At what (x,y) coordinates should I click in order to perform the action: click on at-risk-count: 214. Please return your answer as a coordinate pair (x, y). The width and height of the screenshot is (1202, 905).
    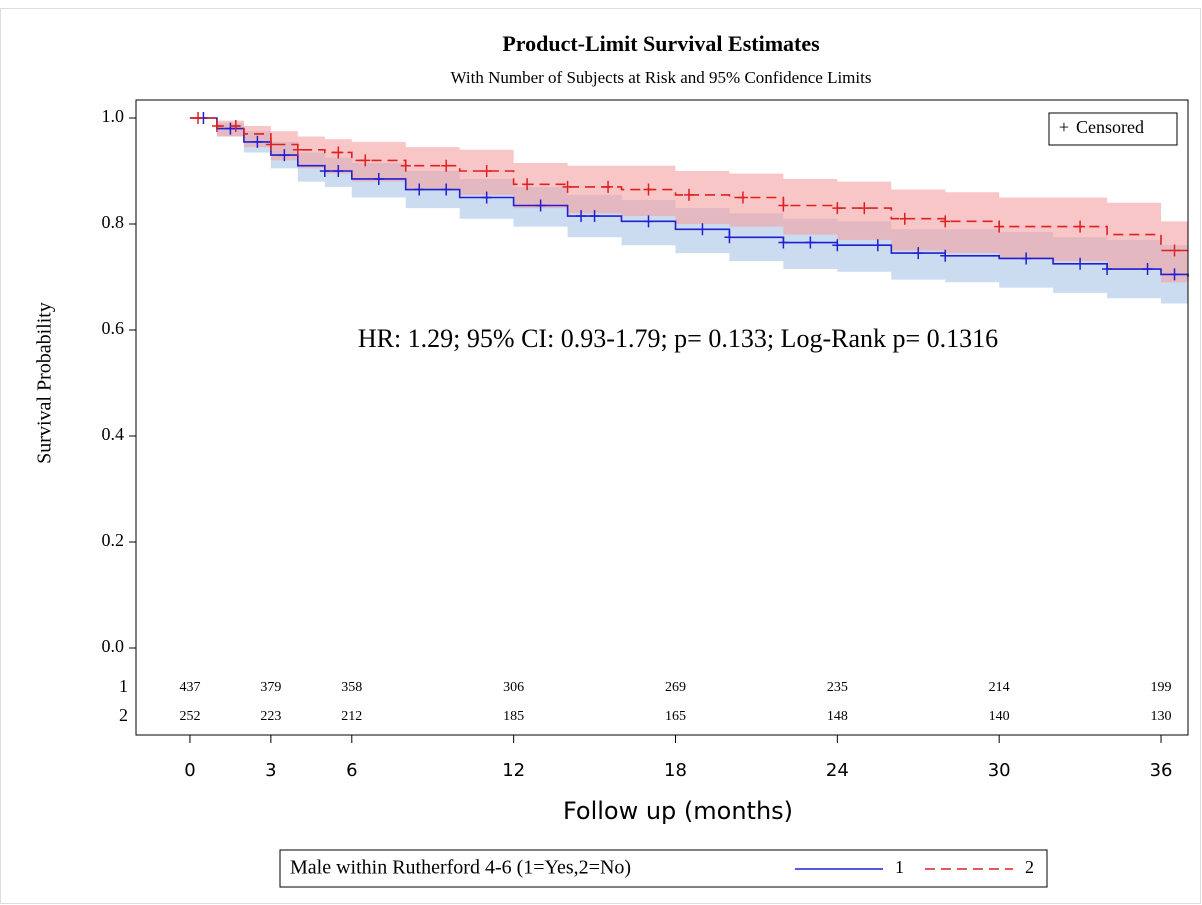
    Looking at the image, I should click on (999, 687).